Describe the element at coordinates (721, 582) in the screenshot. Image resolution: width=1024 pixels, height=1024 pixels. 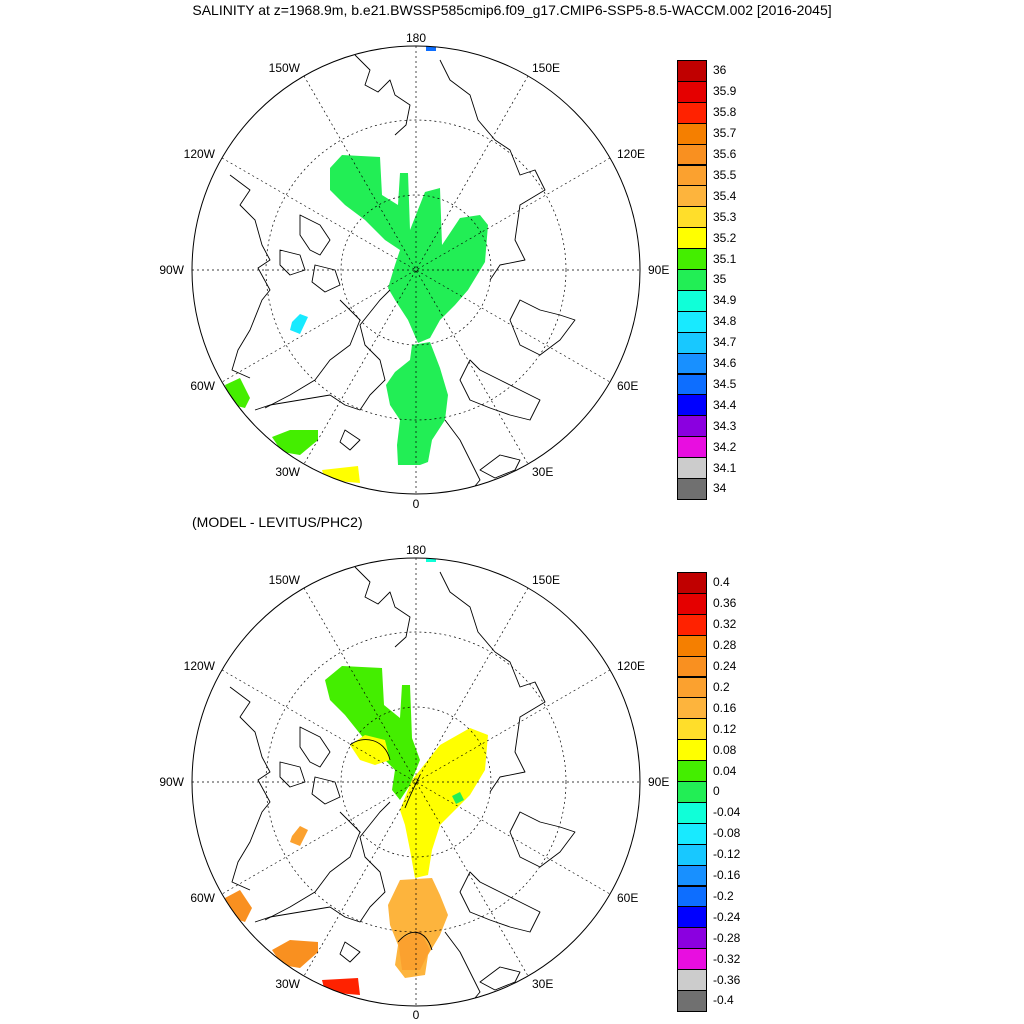
I see `colorbar-tick-label: 0.4` at that location.